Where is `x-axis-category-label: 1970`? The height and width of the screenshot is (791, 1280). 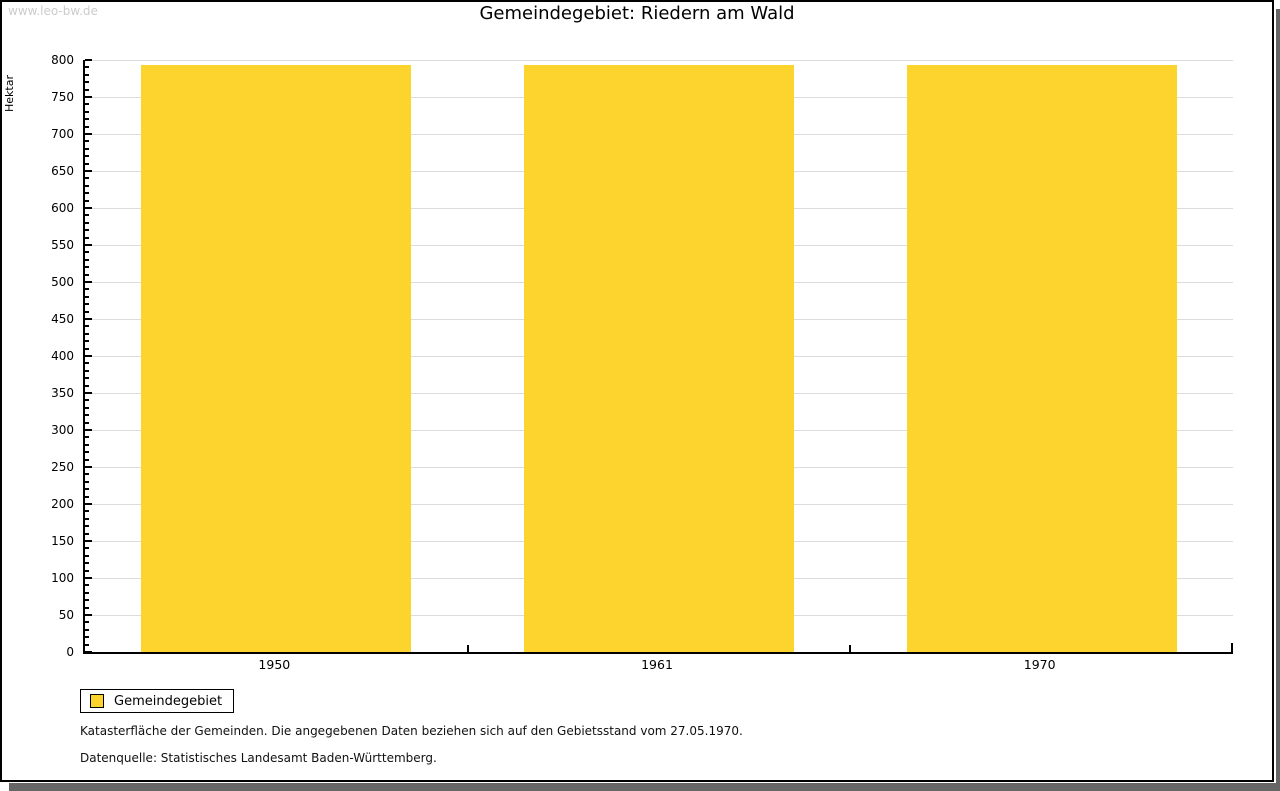
x-axis-category-label: 1970 is located at coordinates (1039, 664).